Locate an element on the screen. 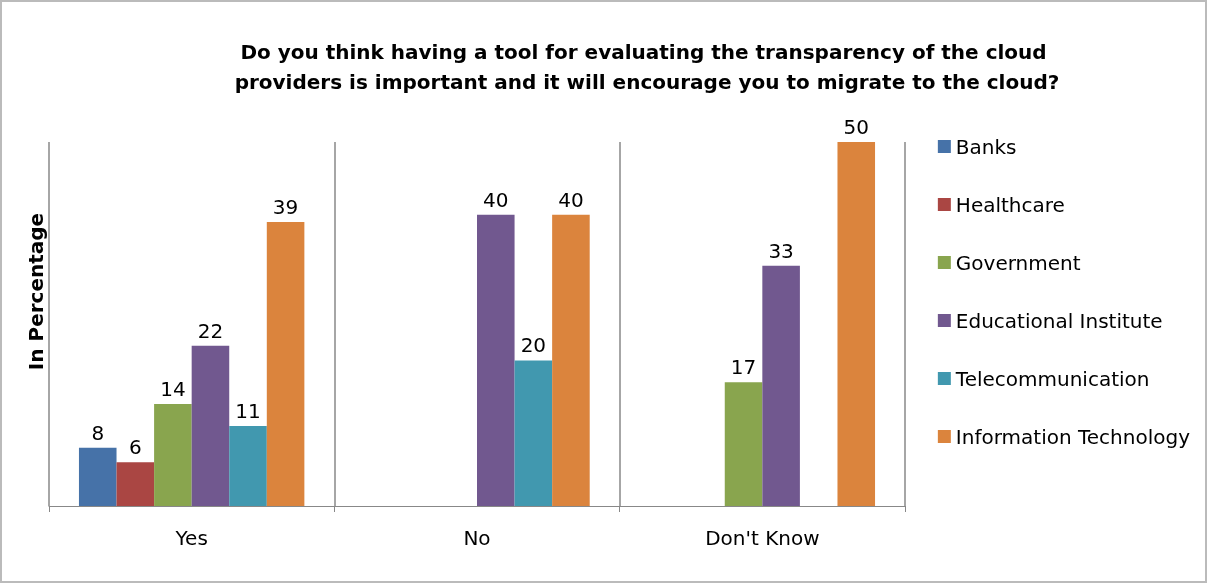  data-label: 50 is located at coordinates (856, 127).